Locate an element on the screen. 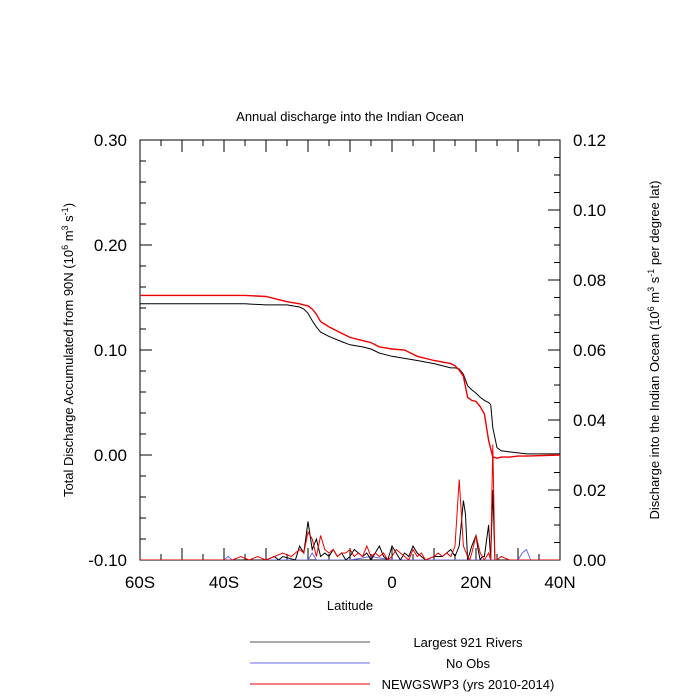 The width and height of the screenshot is (700, 700). y-right-tick-label: 0.10 is located at coordinates (589, 210).